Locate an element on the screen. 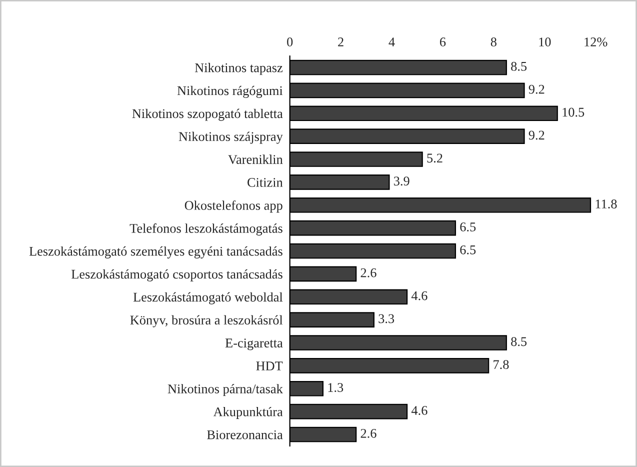 The width and height of the screenshot is (637, 467). x-tick-label: 0 is located at coordinates (290, 42).